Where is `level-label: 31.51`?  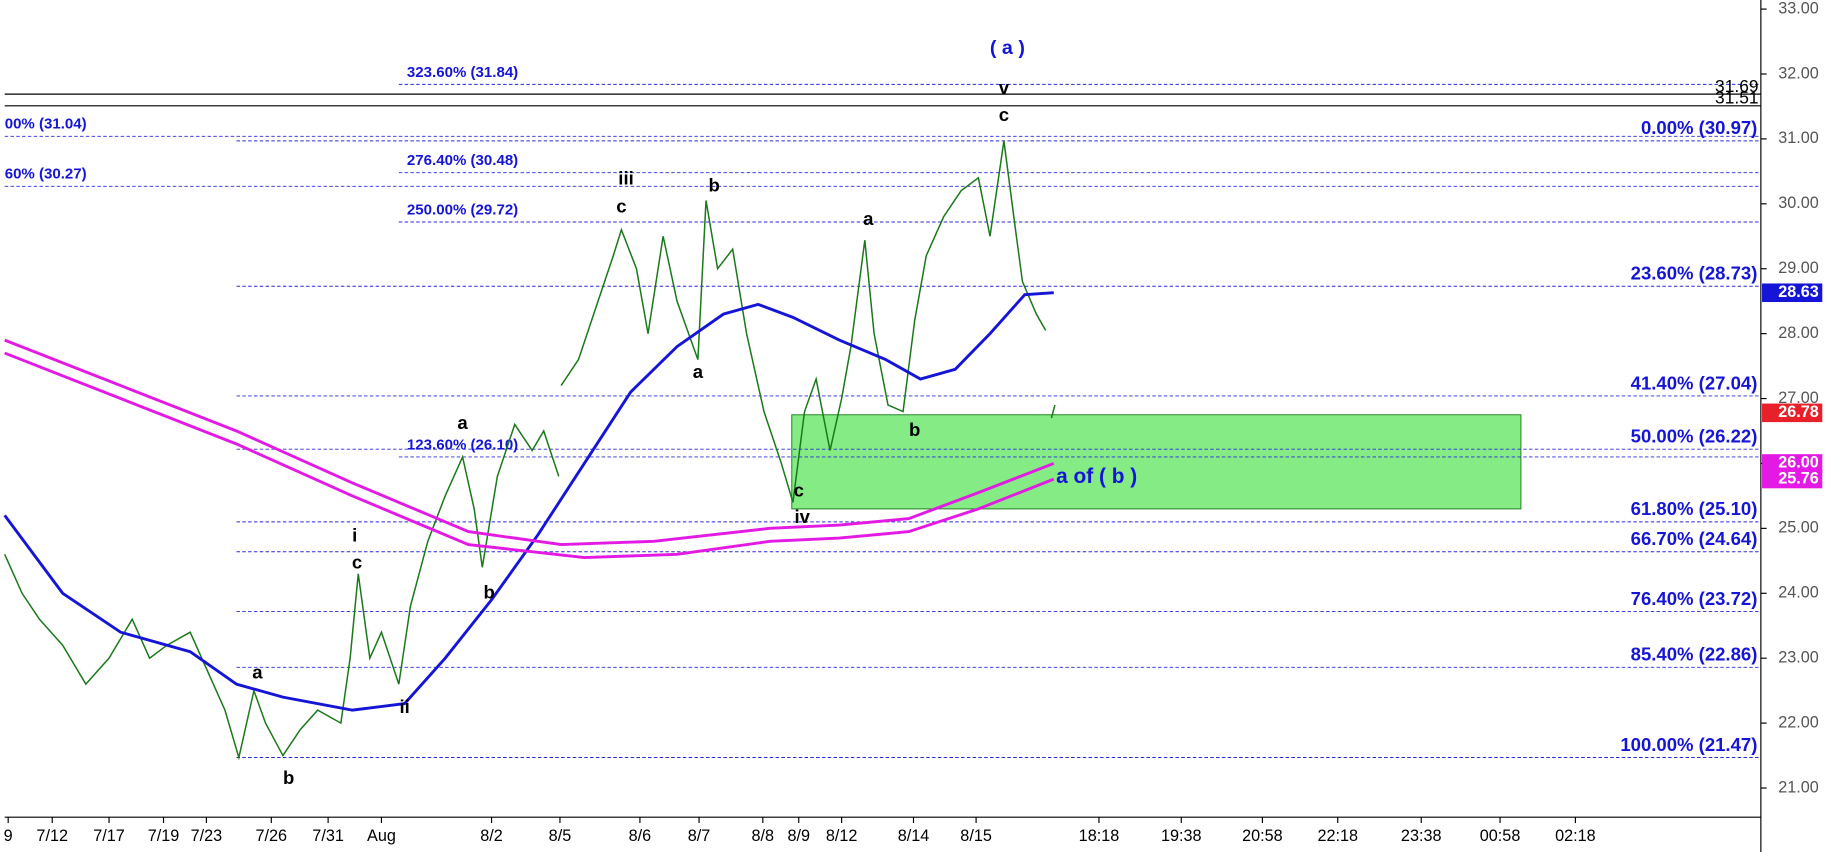
level-label: 31.51 is located at coordinates (1736, 97).